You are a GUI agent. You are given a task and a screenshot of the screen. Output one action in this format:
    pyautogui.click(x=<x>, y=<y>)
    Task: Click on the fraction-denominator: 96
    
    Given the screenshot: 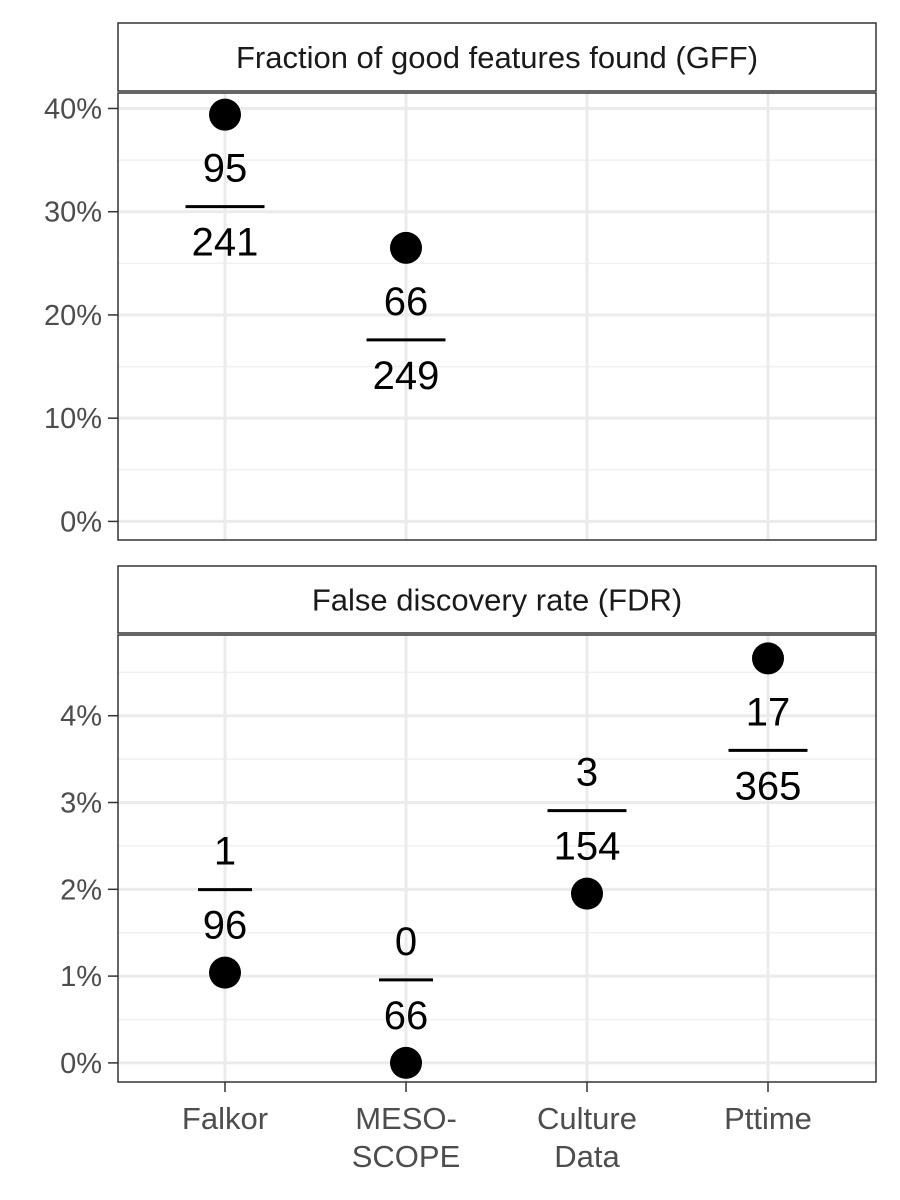 What is the action you would take?
    pyautogui.click(x=225, y=926)
    